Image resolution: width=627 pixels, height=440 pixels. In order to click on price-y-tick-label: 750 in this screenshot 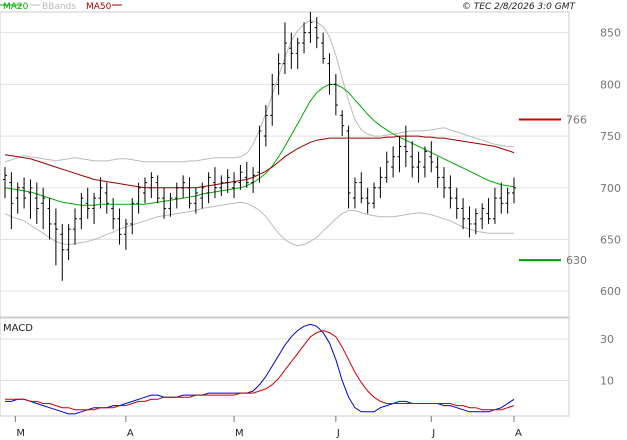, I will do `click(610, 136)`.